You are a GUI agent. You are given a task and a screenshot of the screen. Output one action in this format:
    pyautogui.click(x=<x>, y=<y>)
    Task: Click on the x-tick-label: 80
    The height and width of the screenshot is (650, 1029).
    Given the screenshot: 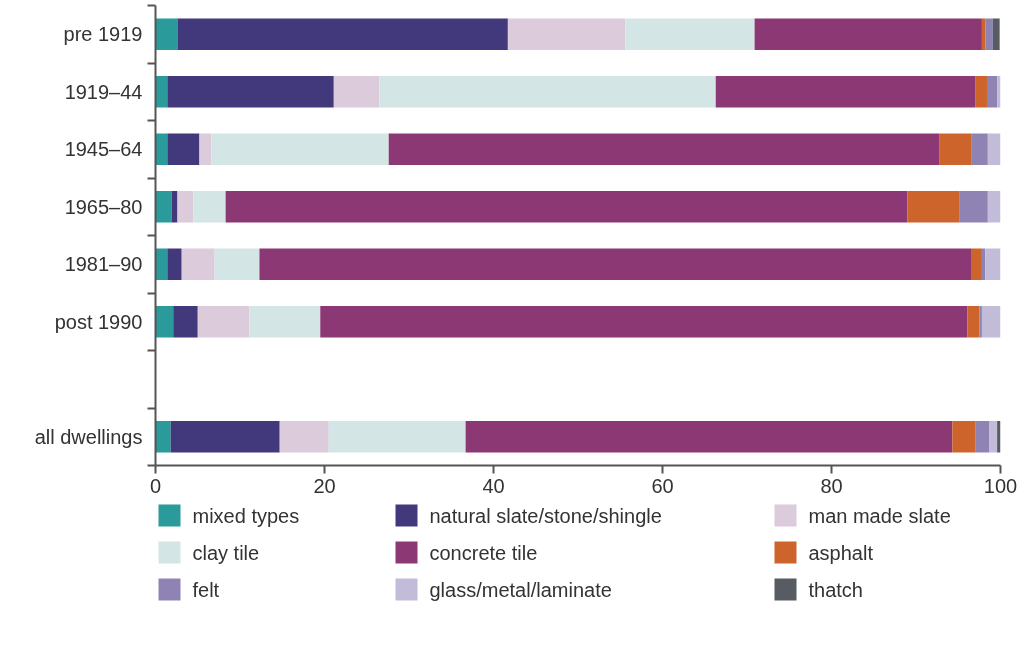 What is the action you would take?
    pyautogui.click(x=831, y=485)
    